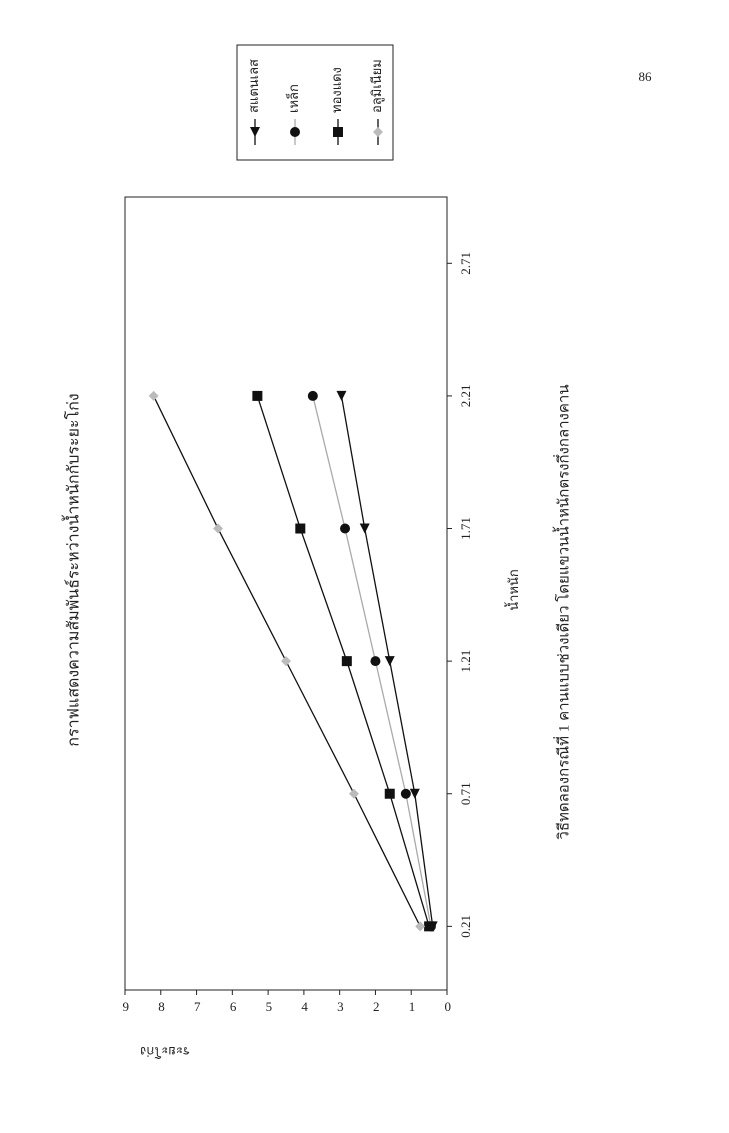 The height and width of the screenshot is (1133, 729). I want to click on legend-label: เหล็ก, so click(292, 98).